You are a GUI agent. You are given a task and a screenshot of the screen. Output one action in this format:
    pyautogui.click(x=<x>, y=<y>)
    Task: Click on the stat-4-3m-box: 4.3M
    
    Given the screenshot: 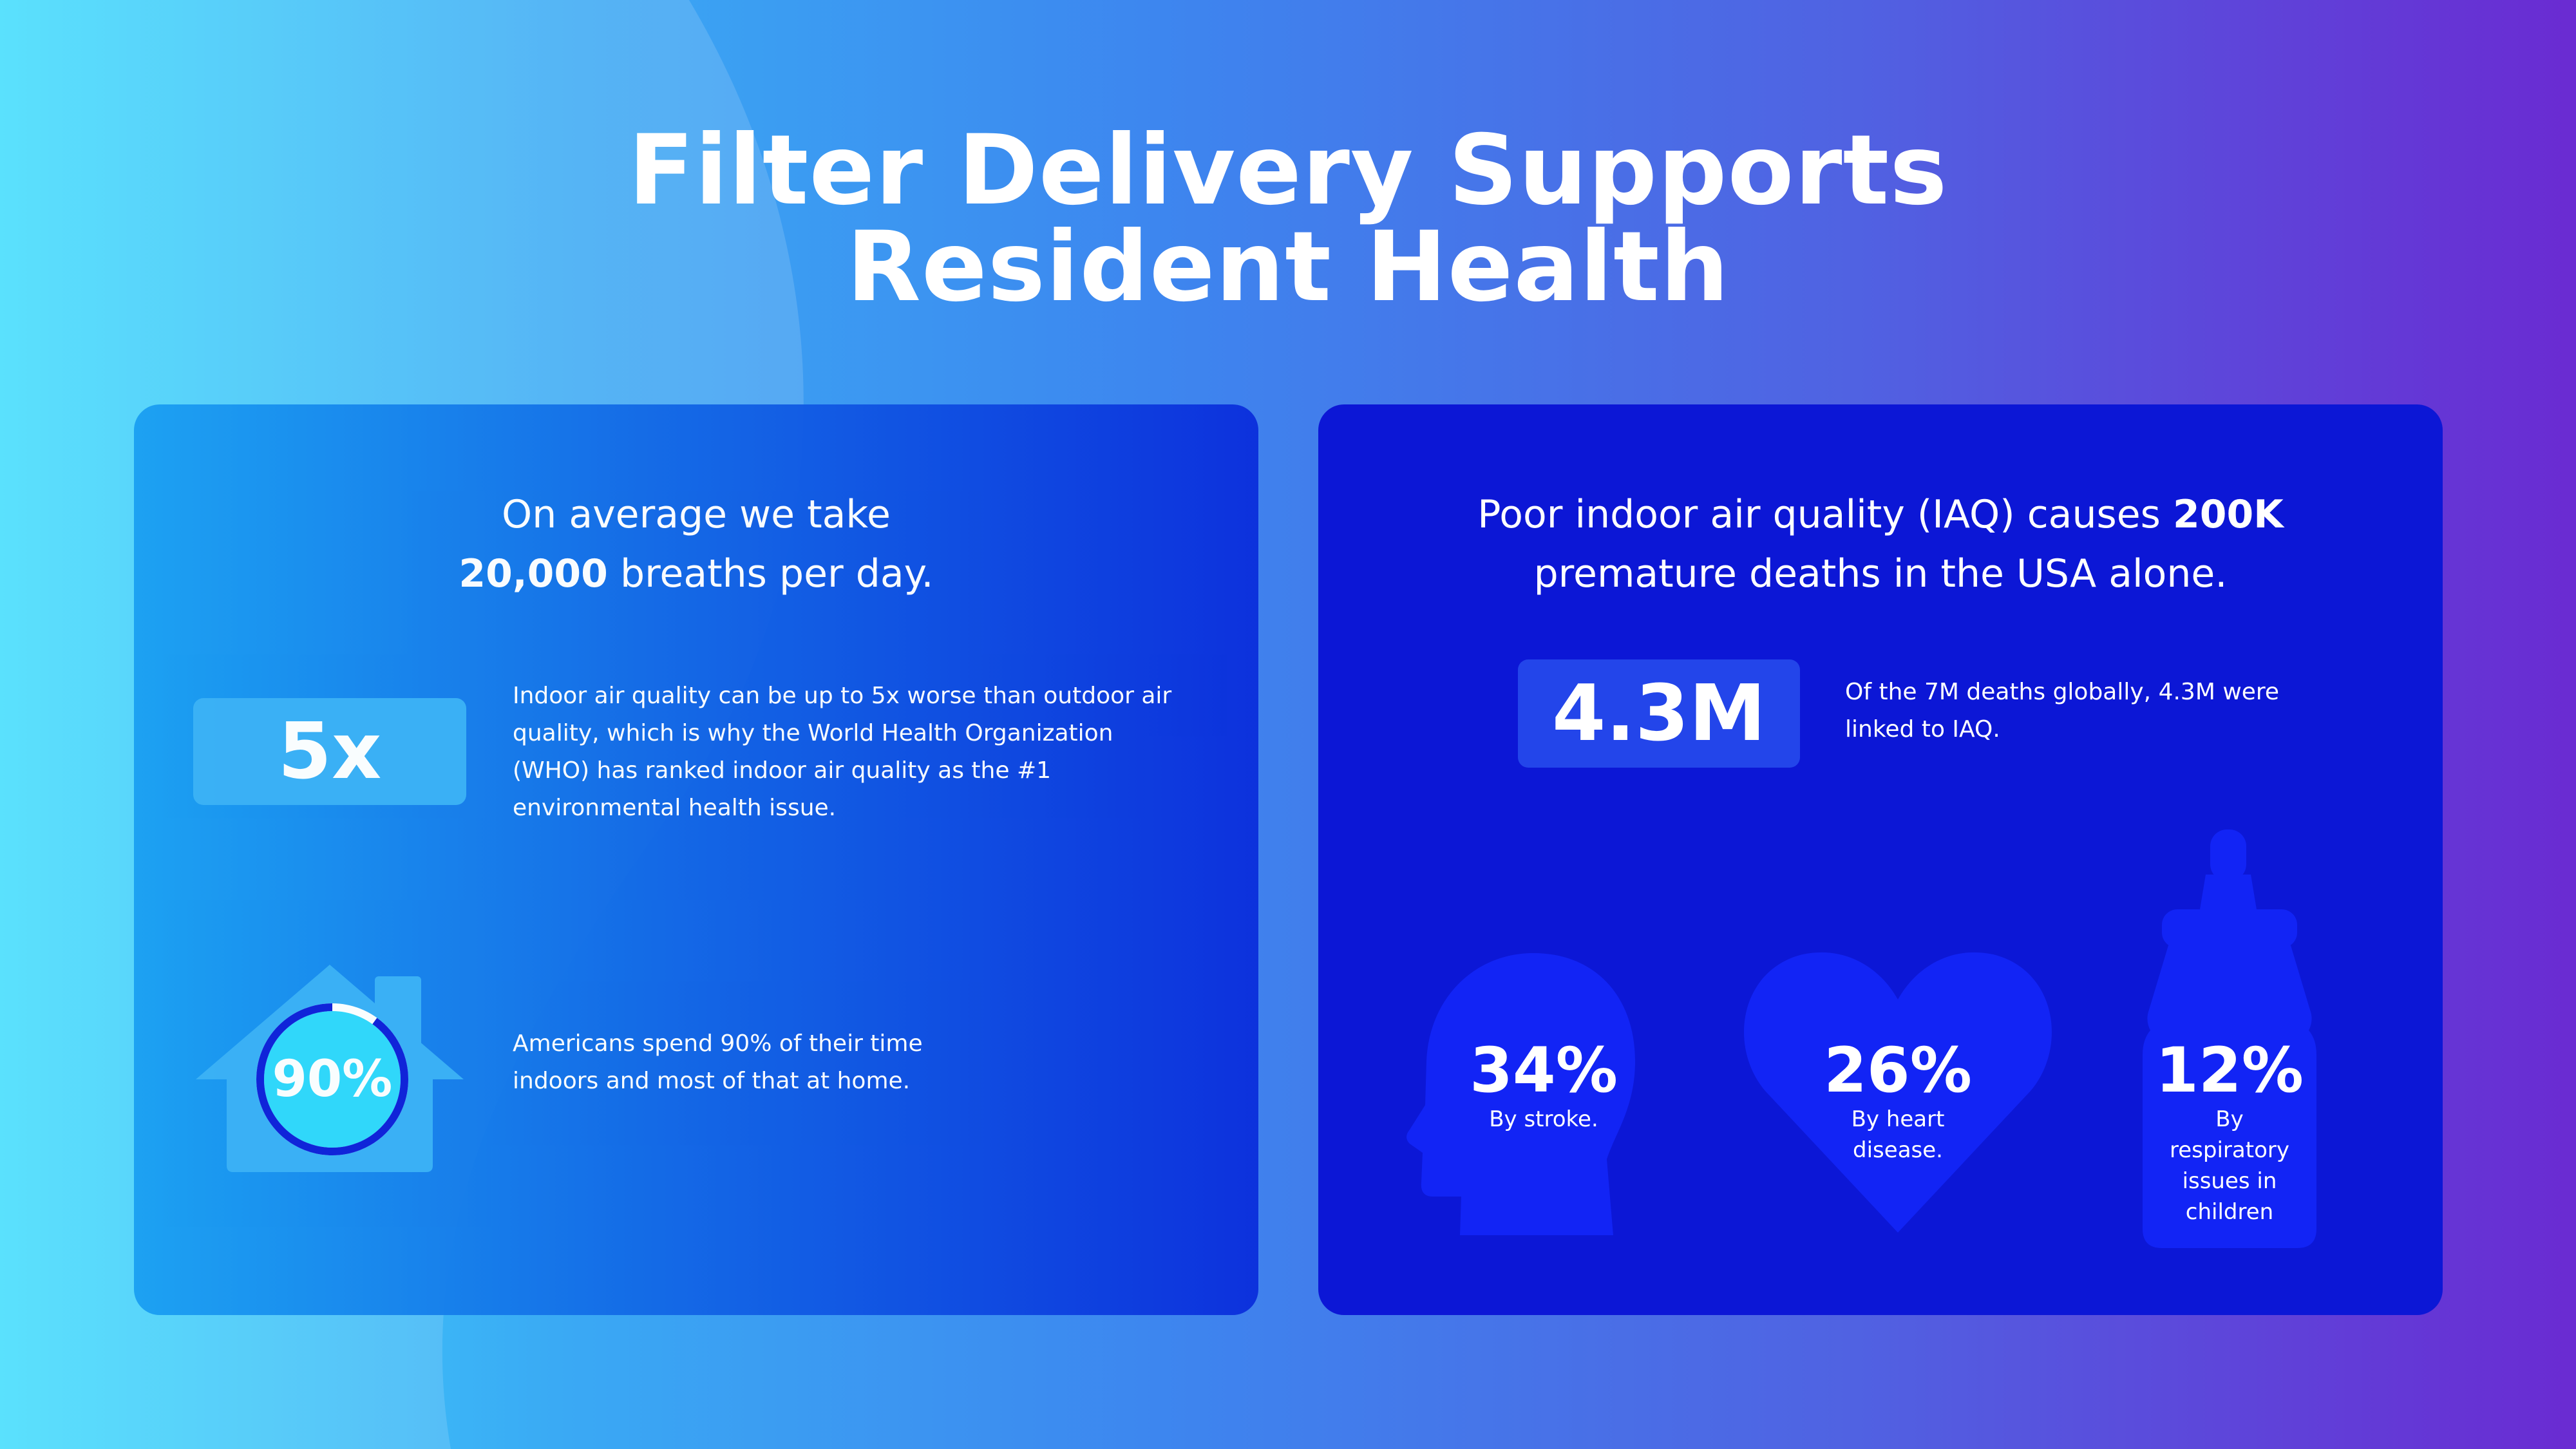 What is the action you would take?
    pyautogui.click(x=1659, y=714)
    